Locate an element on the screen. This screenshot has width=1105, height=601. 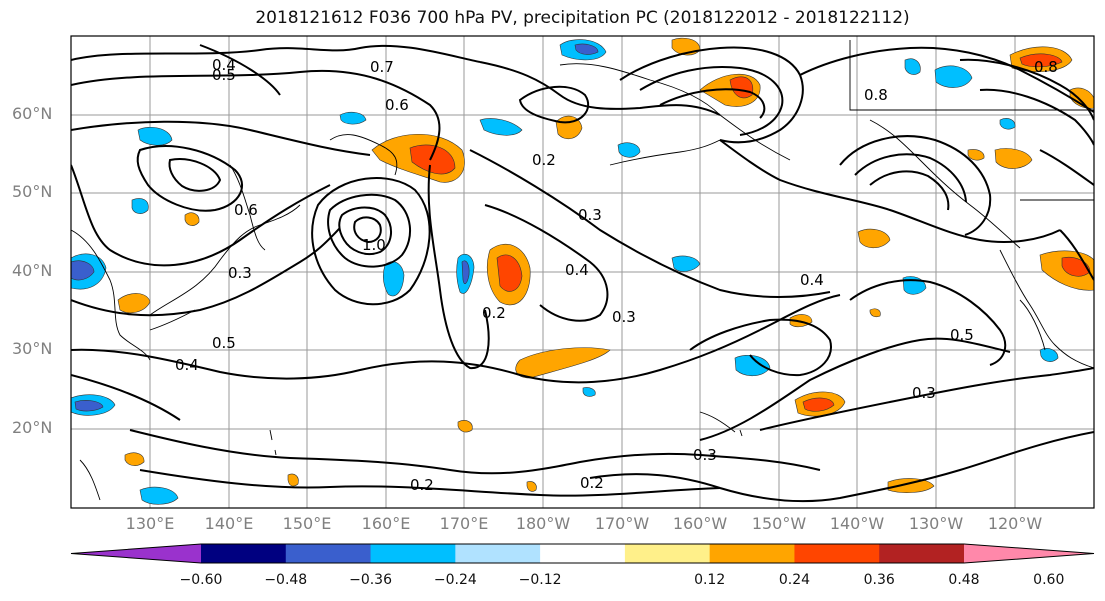
colorbar-tick-label: −0.48 is located at coordinates (286, 580).